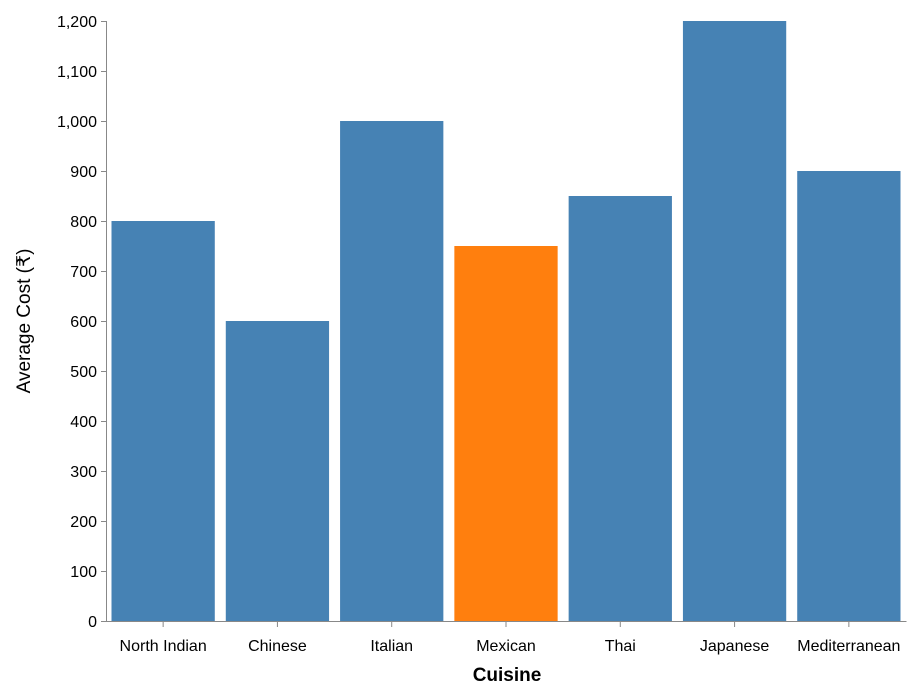 This screenshot has height=694, width=918. I want to click on bar-thai, so click(620, 408).